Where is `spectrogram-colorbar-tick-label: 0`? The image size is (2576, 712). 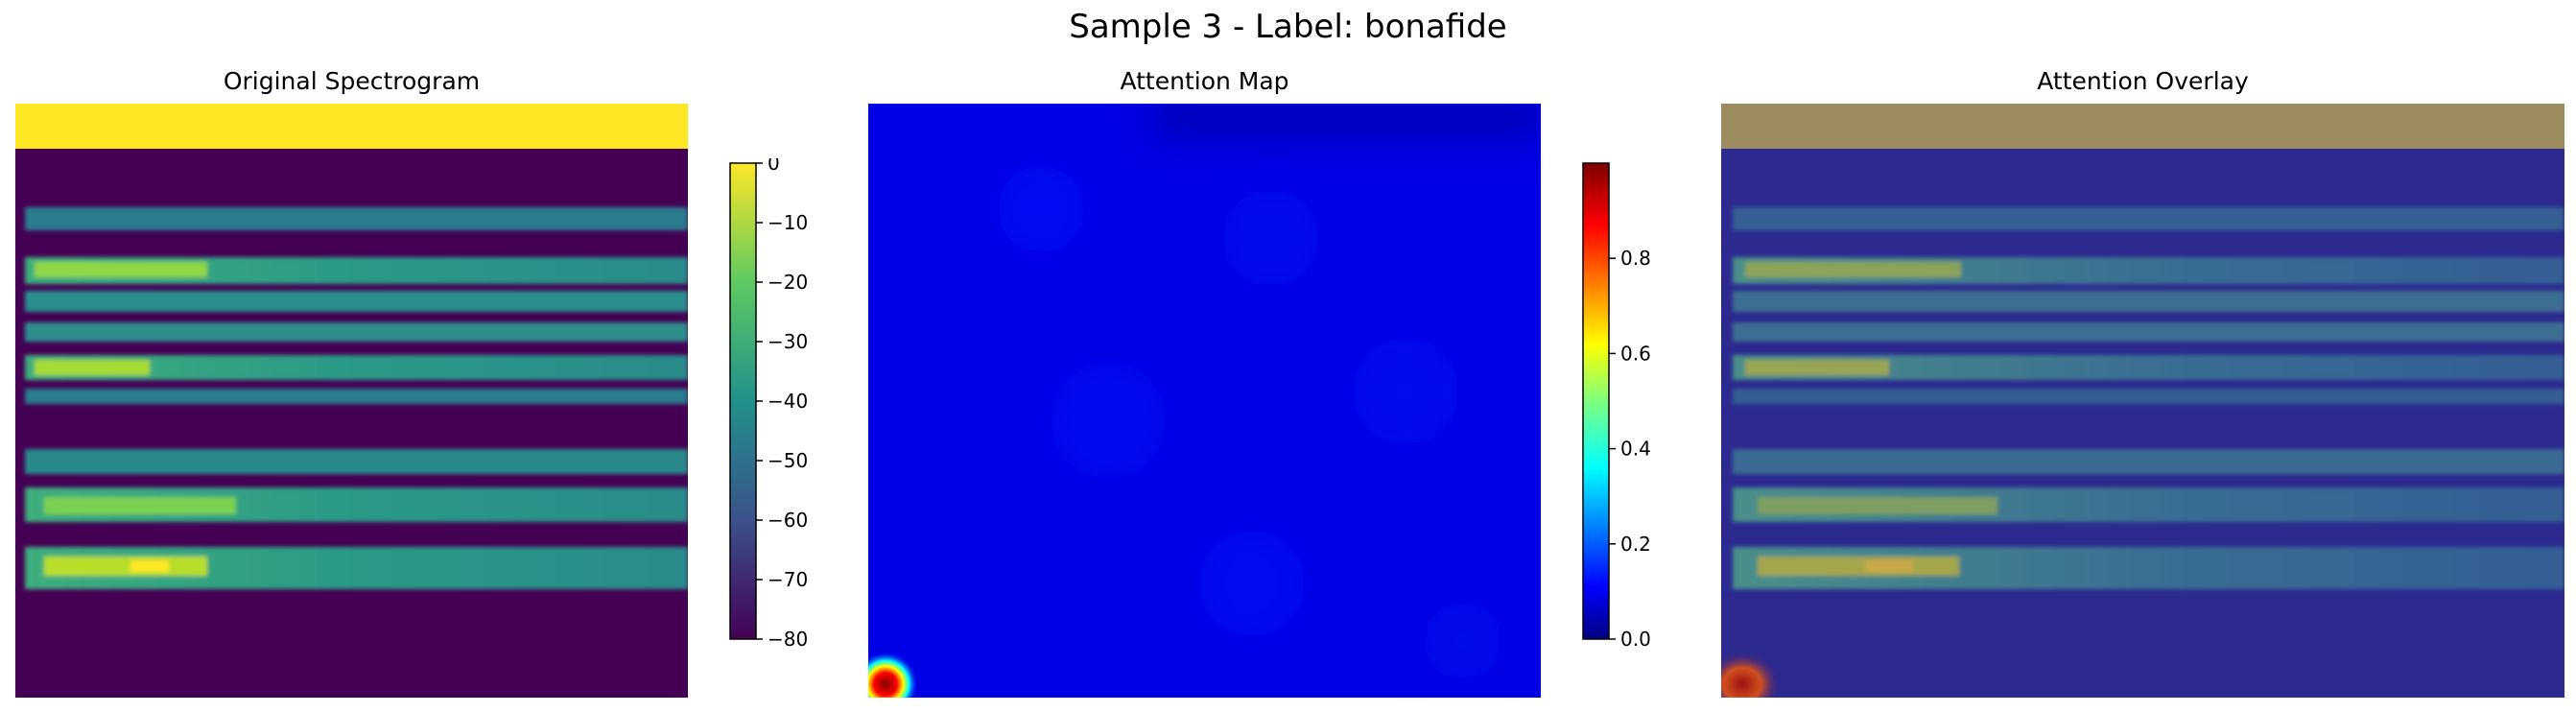 spectrogram-colorbar-tick-label: 0 is located at coordinates (774, 166).